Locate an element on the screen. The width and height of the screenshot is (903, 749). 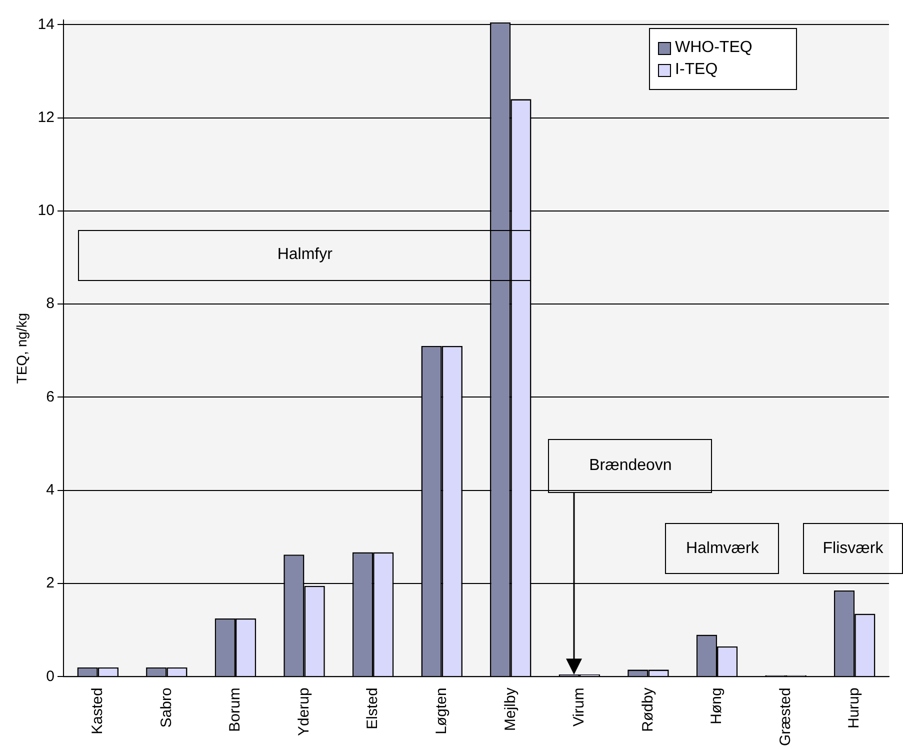
y-tick-label: 10 is located at coordinates (46, 211).